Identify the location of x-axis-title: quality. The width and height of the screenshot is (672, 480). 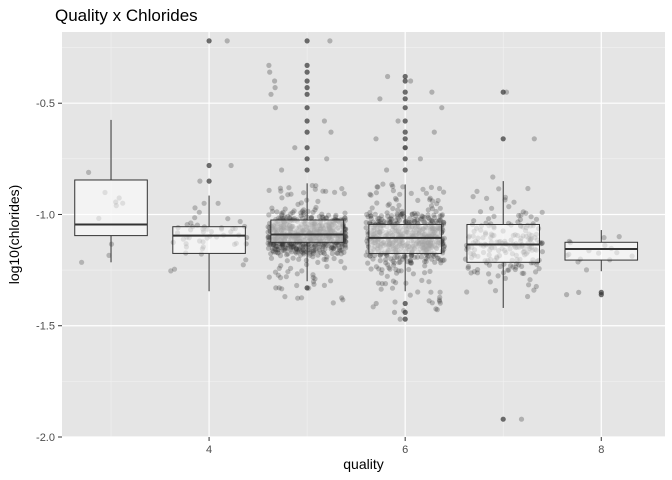
(363, 464).